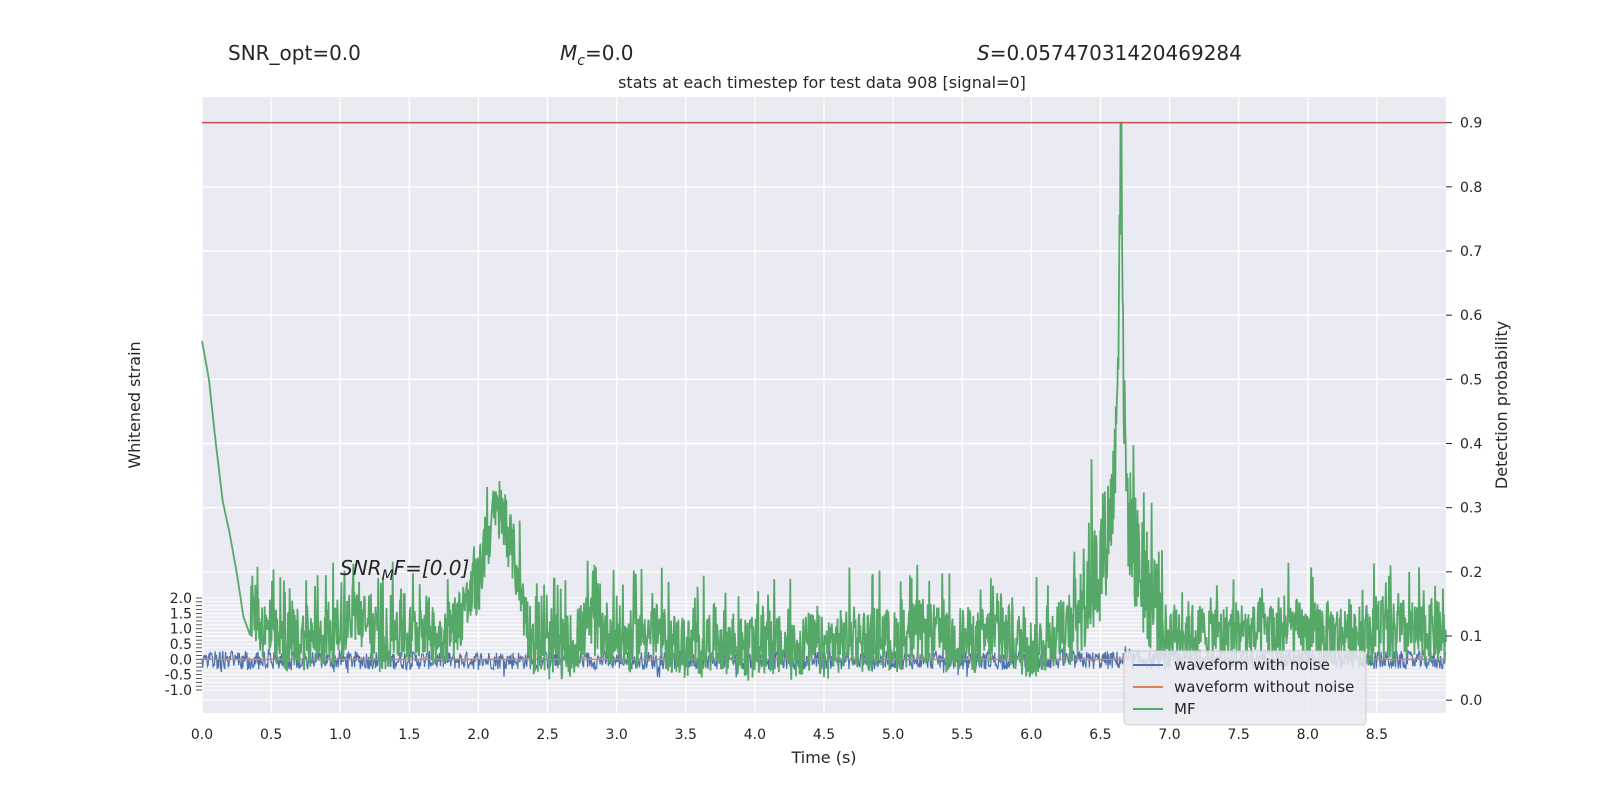  What do you see at coordinates (1471, 316) in the screenshot?
I see `right-tick-label: 0.6` at bounding box center [1471, 316].